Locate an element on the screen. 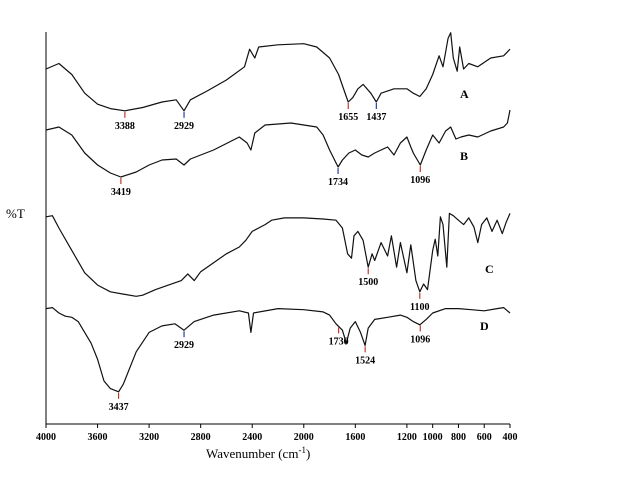  series-label-c: C is located at coordinates (489, 269).